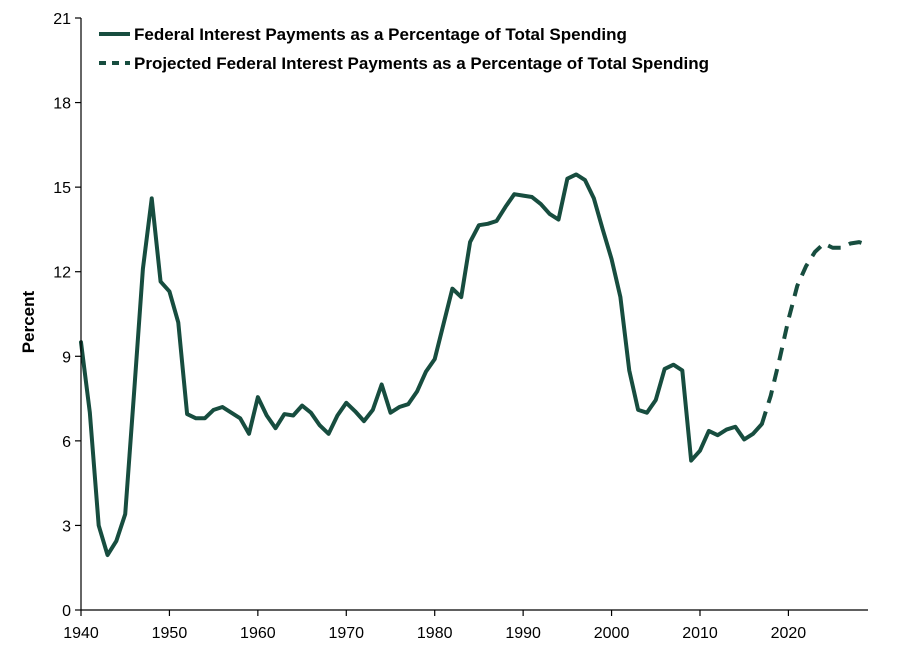 This screenshot has height=659, width=900. What do you see at coordinates (81, 633) in the screenshot?
I see `x-tick-label: 1940` at bounding box center [81, 633].